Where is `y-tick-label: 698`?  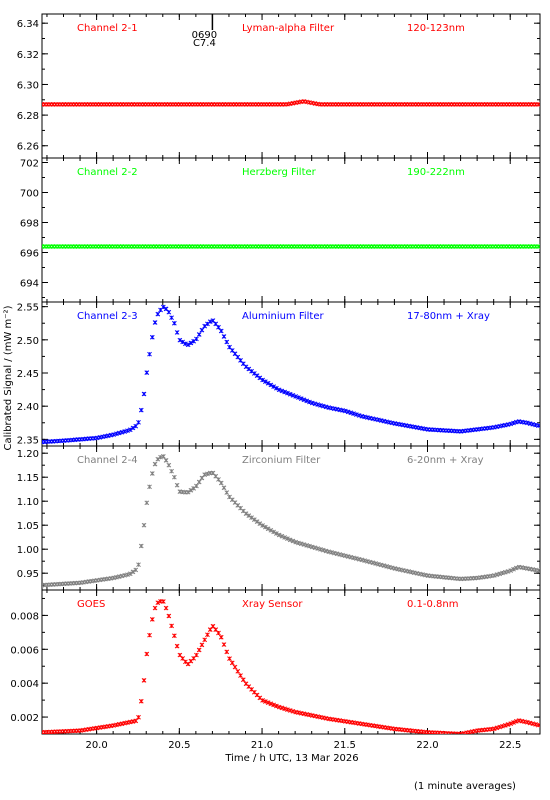
y-tick-label: 698 is located at coordinates (29, 224).